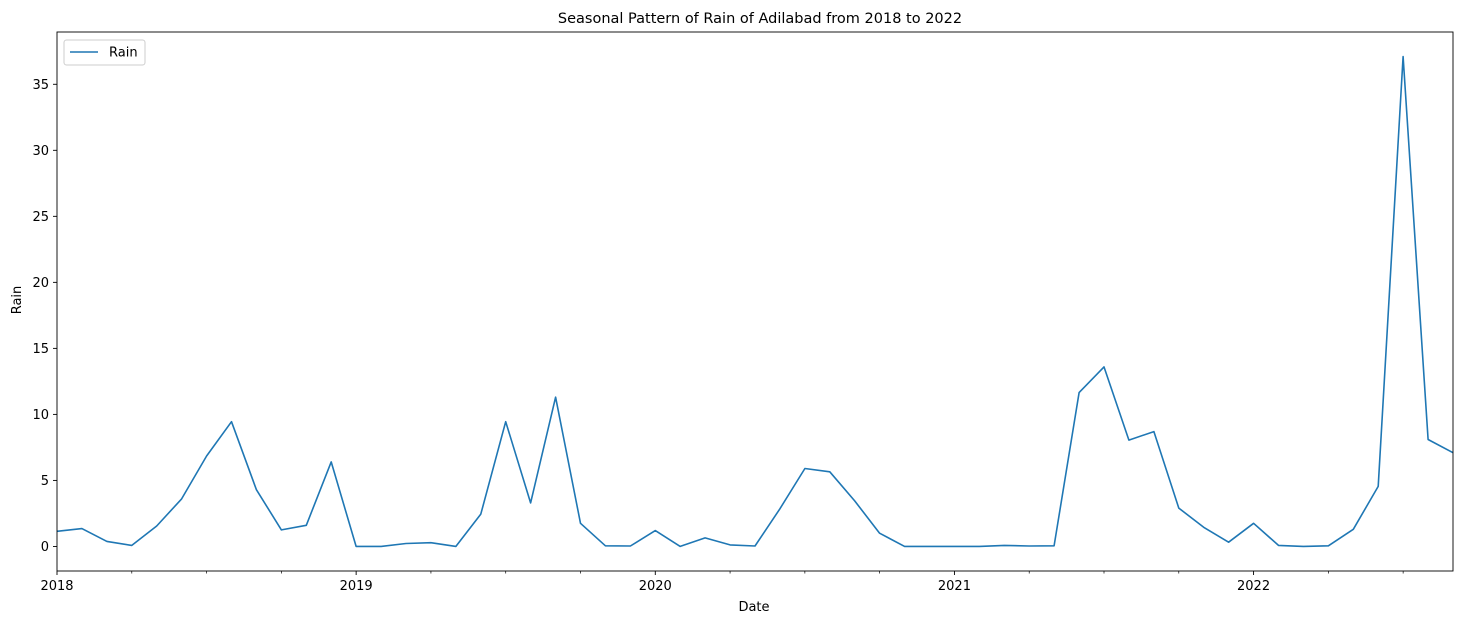  Describe the element at coordinates (17, 300) in the screenshot. I see `y-axis-label: Rain` at that location.